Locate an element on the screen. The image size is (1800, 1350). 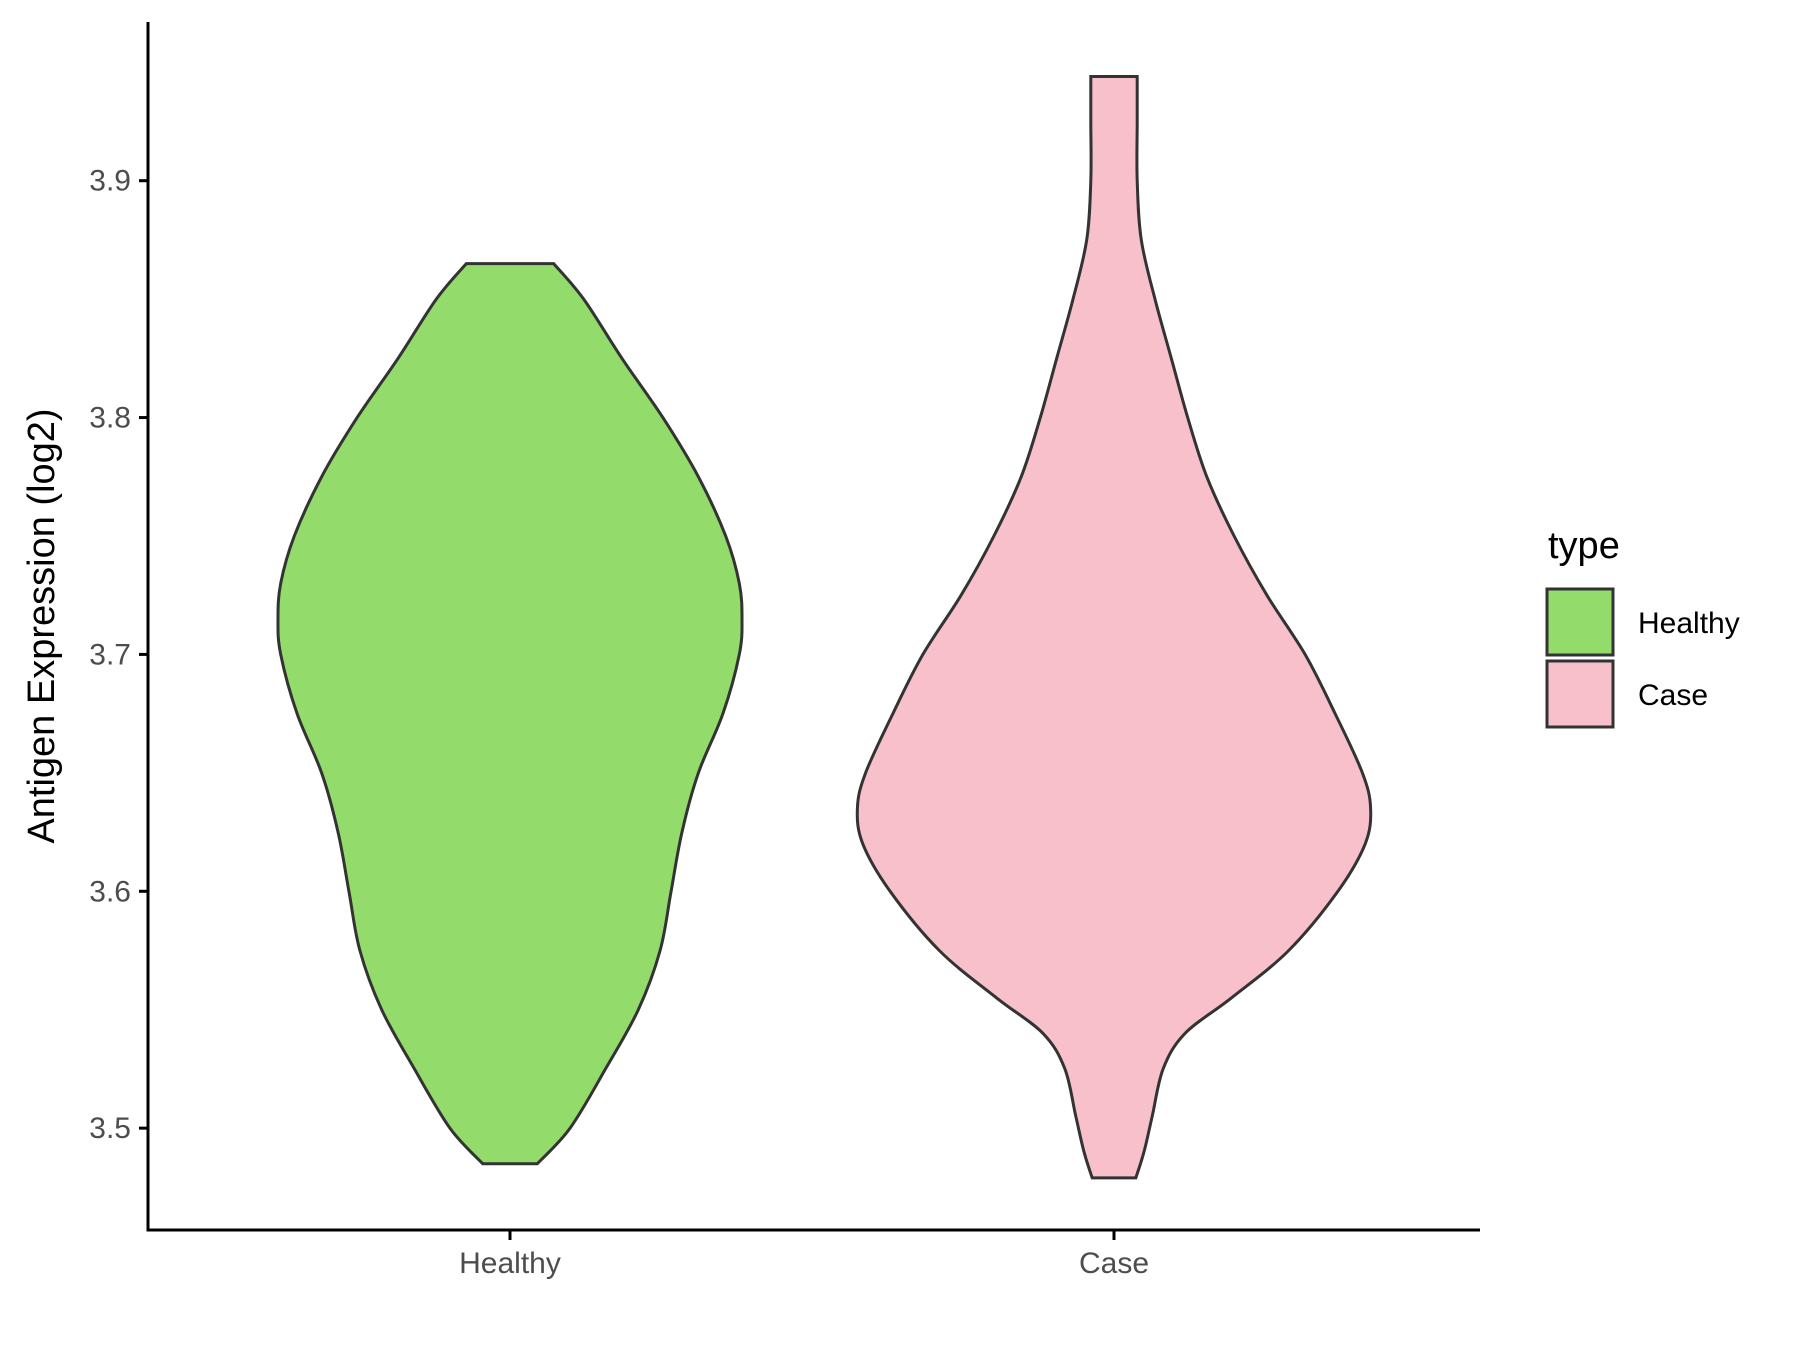
y-tick-label: 3.8 is located at coordinates (110, 418).